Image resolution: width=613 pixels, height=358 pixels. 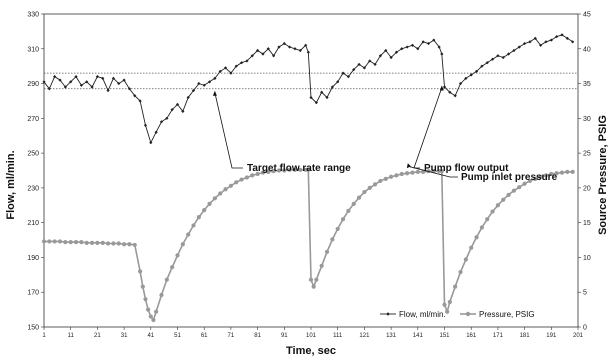 I want to click on y-right-tick-label: 45, so click(x=587, y=15).